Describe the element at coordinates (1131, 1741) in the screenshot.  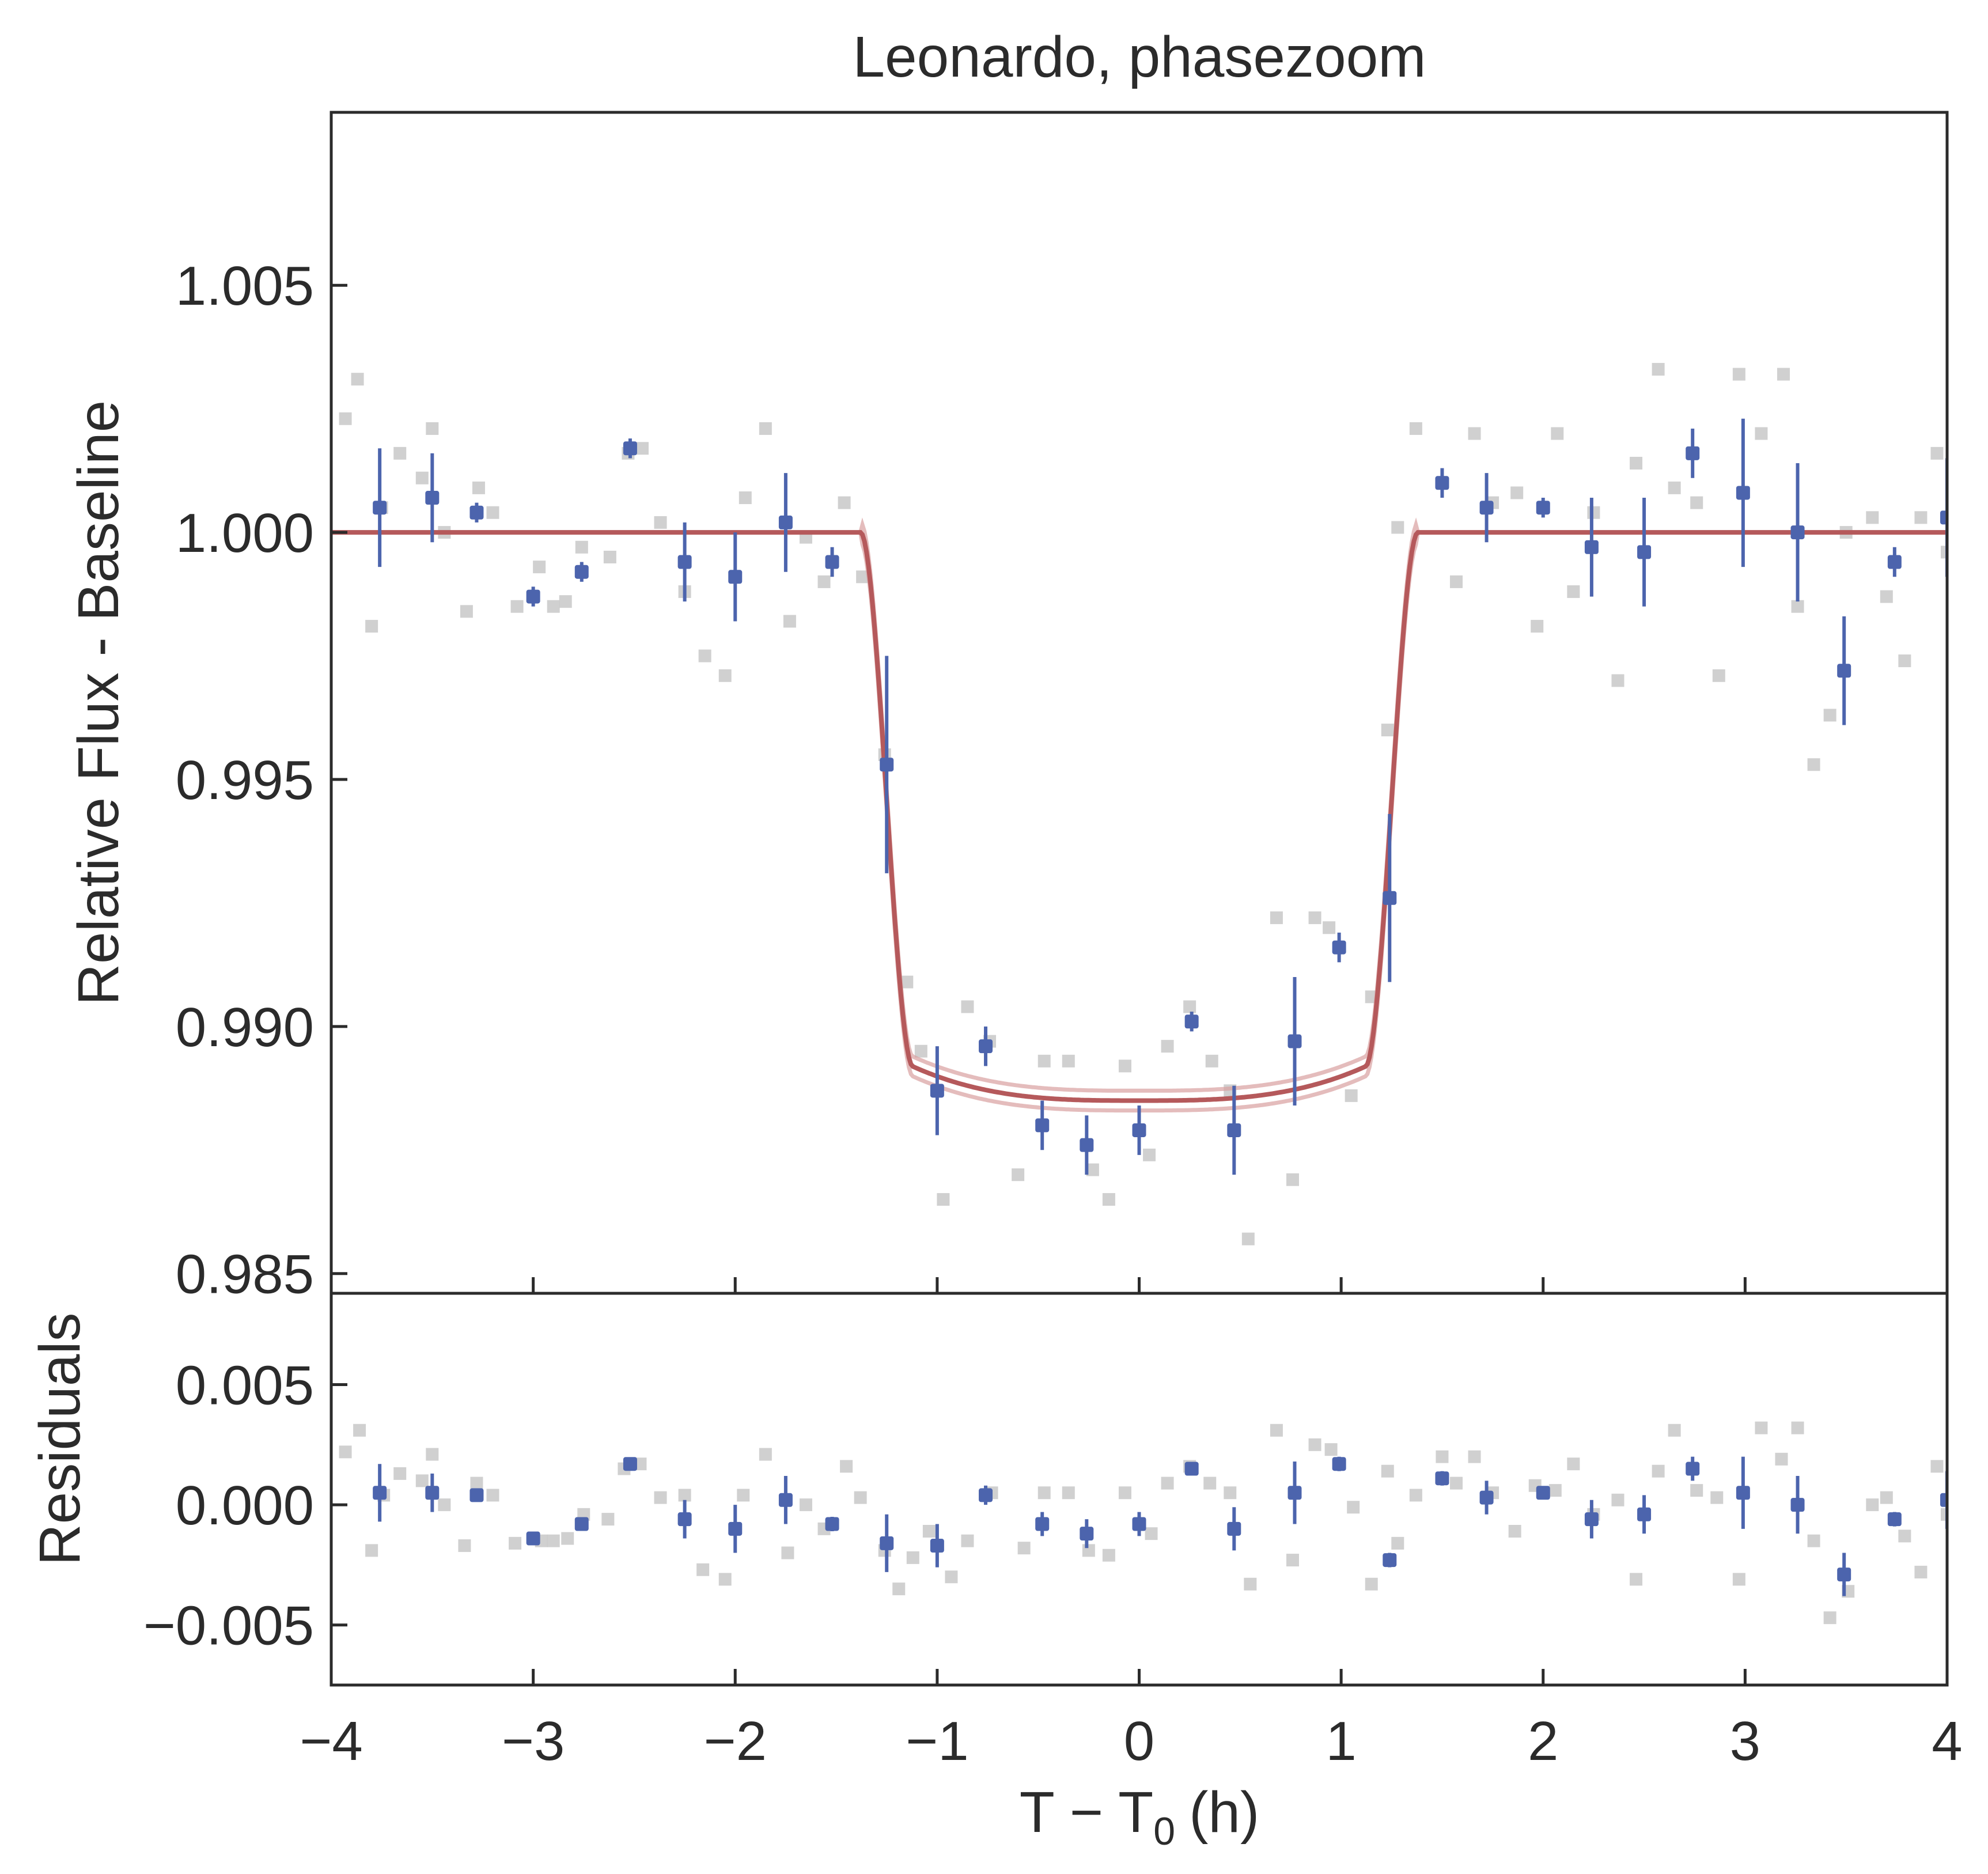
I see `x-axis-ticks: −4 −3 −2 −1 0 1 2 3 4` at that location.